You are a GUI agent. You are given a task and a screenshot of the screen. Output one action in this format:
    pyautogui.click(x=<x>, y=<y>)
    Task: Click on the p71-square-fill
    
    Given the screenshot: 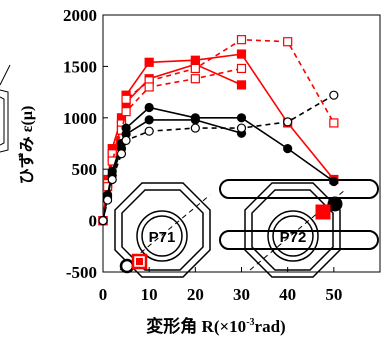 What is the action you would take?
    pyautogui.click(x=139, y=261)
    